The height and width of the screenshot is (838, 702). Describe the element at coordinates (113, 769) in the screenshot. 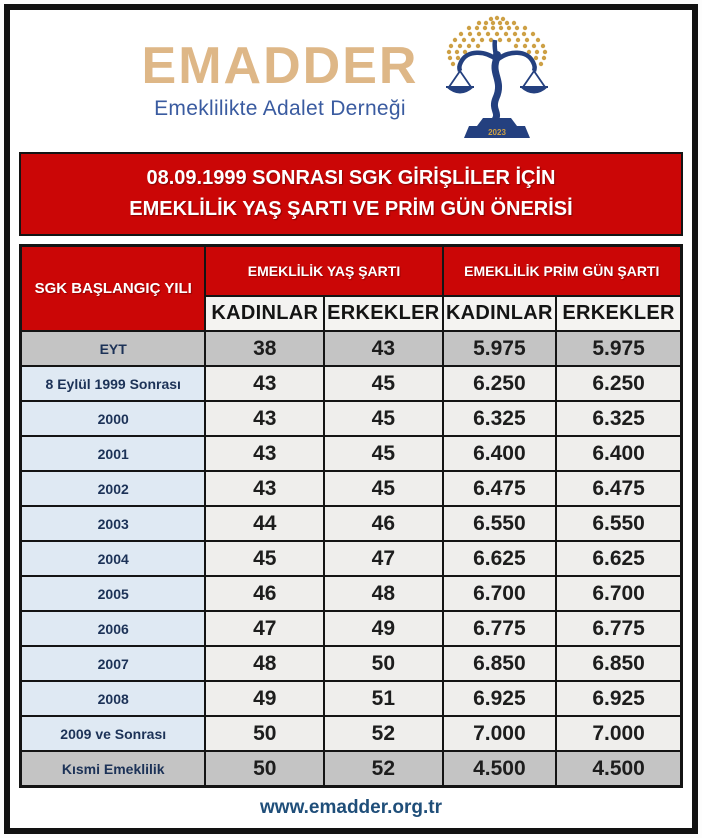

I see `row-label: Kısmi Emeklilik` at that location.